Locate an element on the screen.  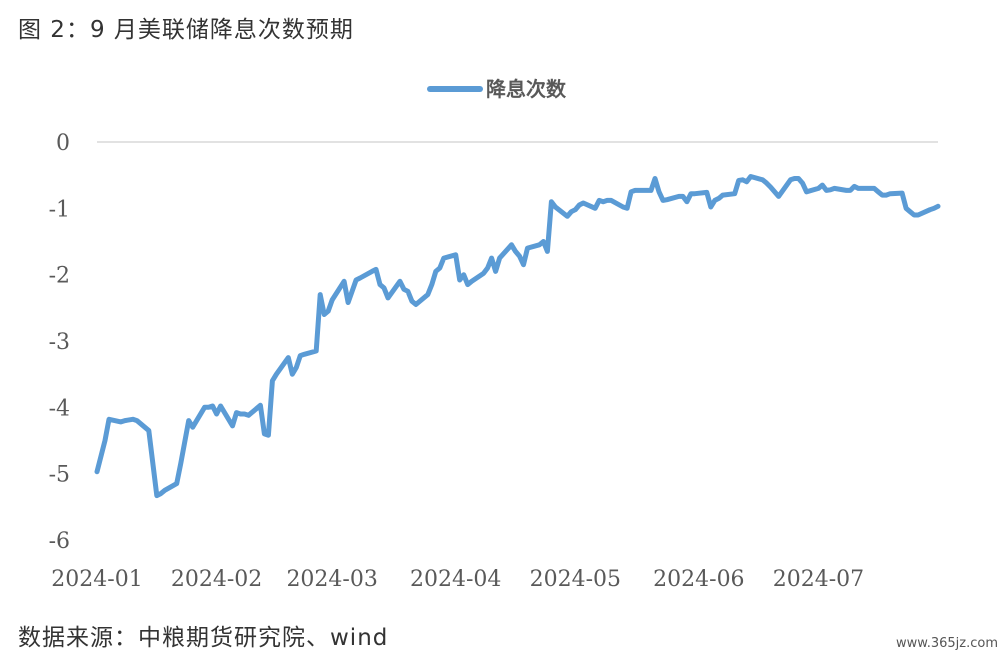
y-axis: 0 -1 -2 -3 -4 -5 -6 is located at coordinates (59, 342).